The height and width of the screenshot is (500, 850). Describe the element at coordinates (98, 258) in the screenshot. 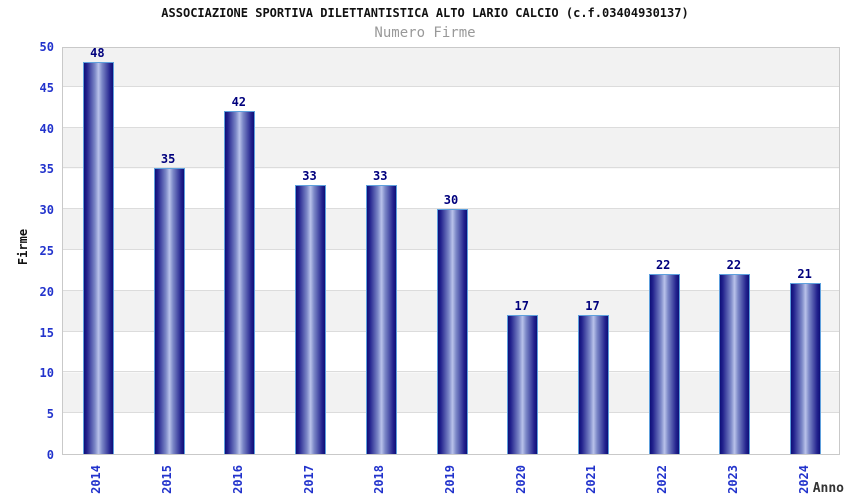

I see `bar-2014` at that location.